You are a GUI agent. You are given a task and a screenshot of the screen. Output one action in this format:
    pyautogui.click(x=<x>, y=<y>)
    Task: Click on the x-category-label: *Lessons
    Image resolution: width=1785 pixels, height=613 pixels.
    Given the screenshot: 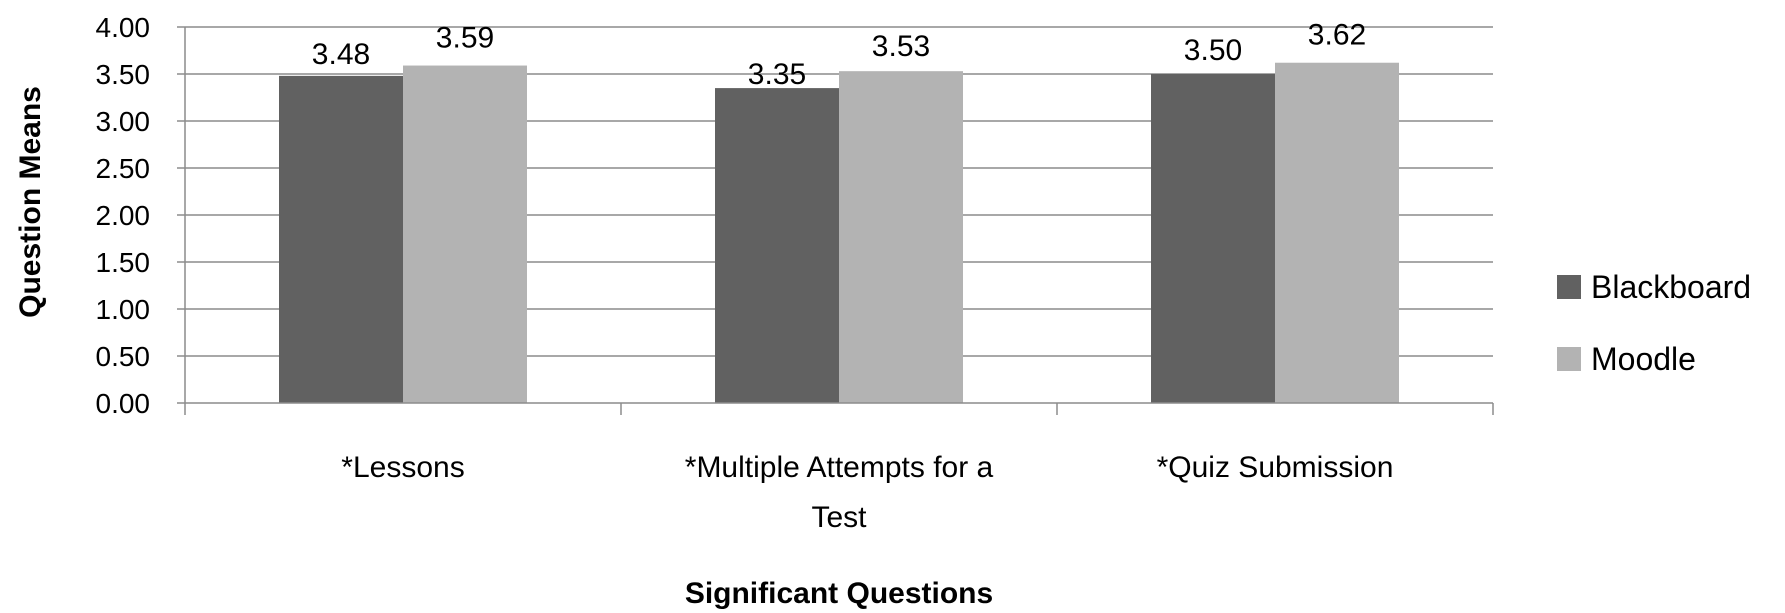 What is the action you would take?
    pyautogui.click(x=402, y=467)
    